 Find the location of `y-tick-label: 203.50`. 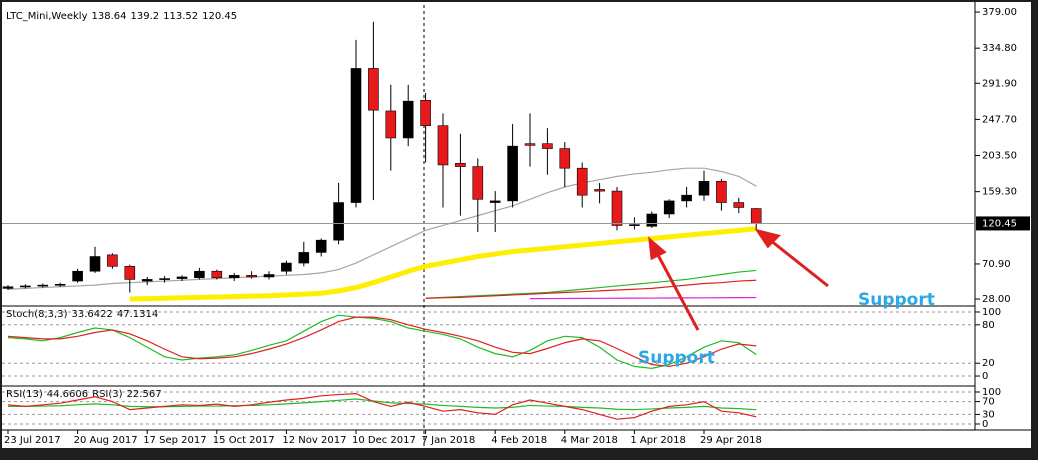

y-tick-label: 203.50 is located at coordinates (999, 156).